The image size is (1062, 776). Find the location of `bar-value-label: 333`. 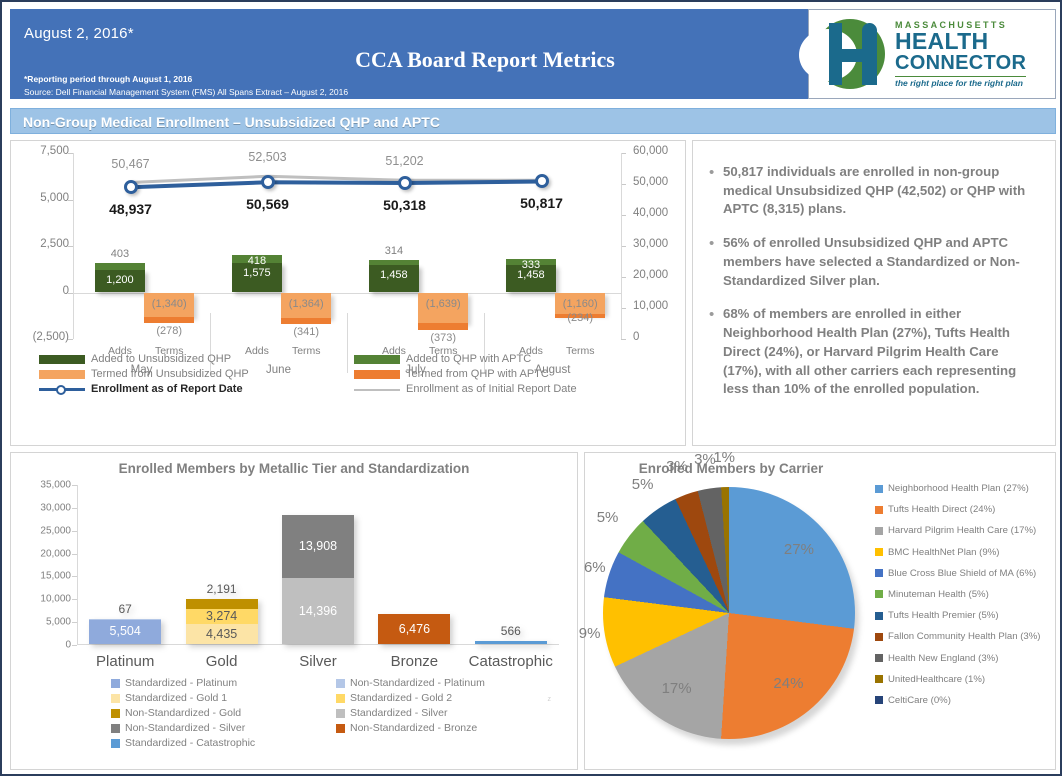

bar-value-label: 333 is located at coordinates (531, 265).